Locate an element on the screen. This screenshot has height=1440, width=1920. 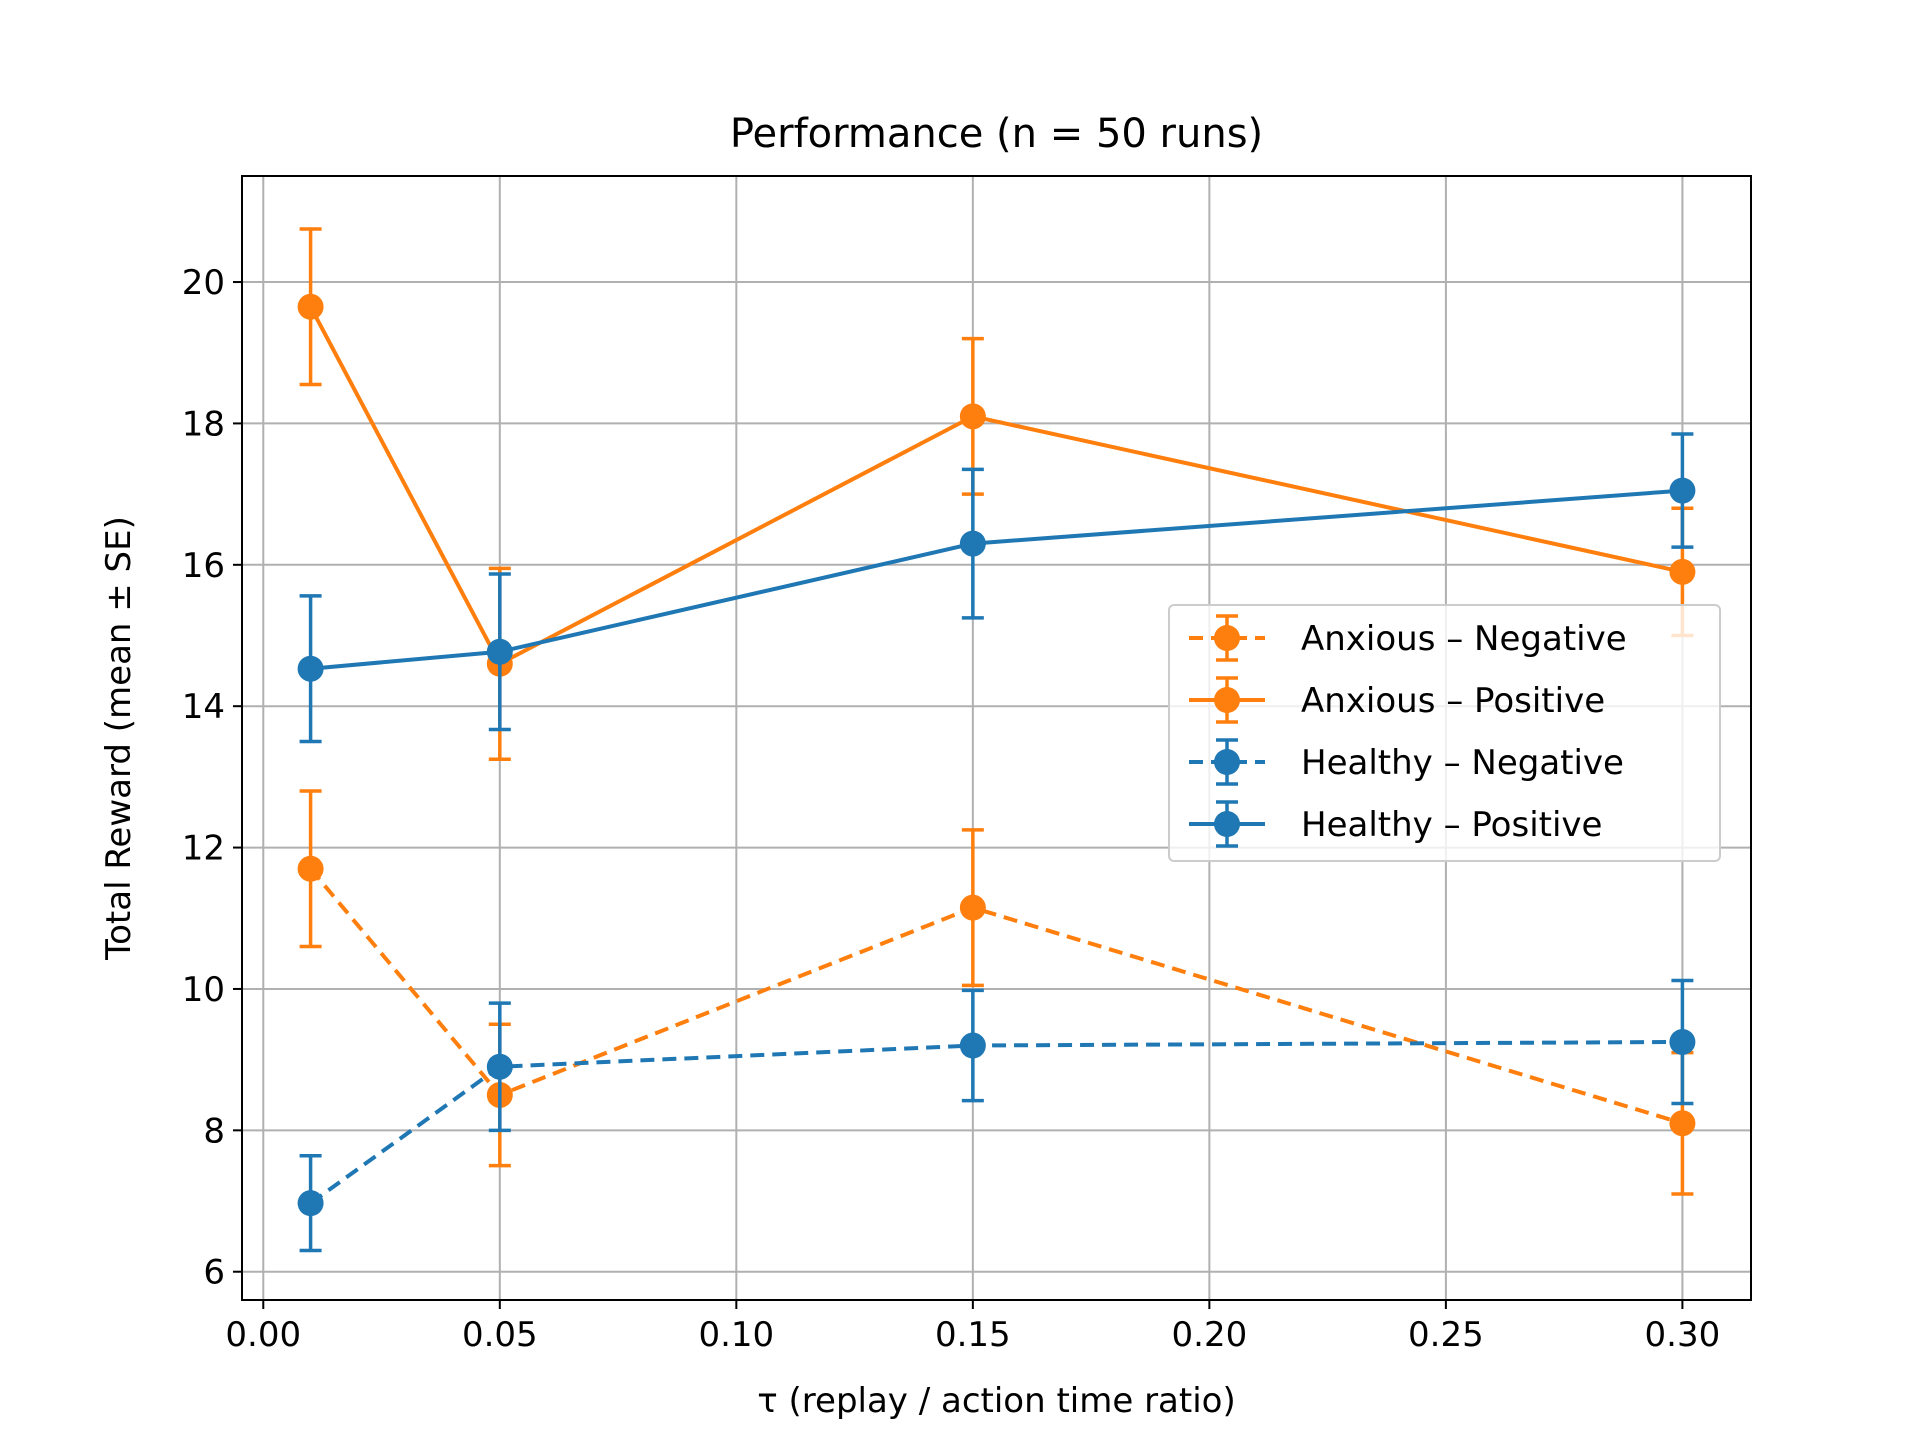
legend-label: Anxious – Negative is located at coordinates (1464, 639).